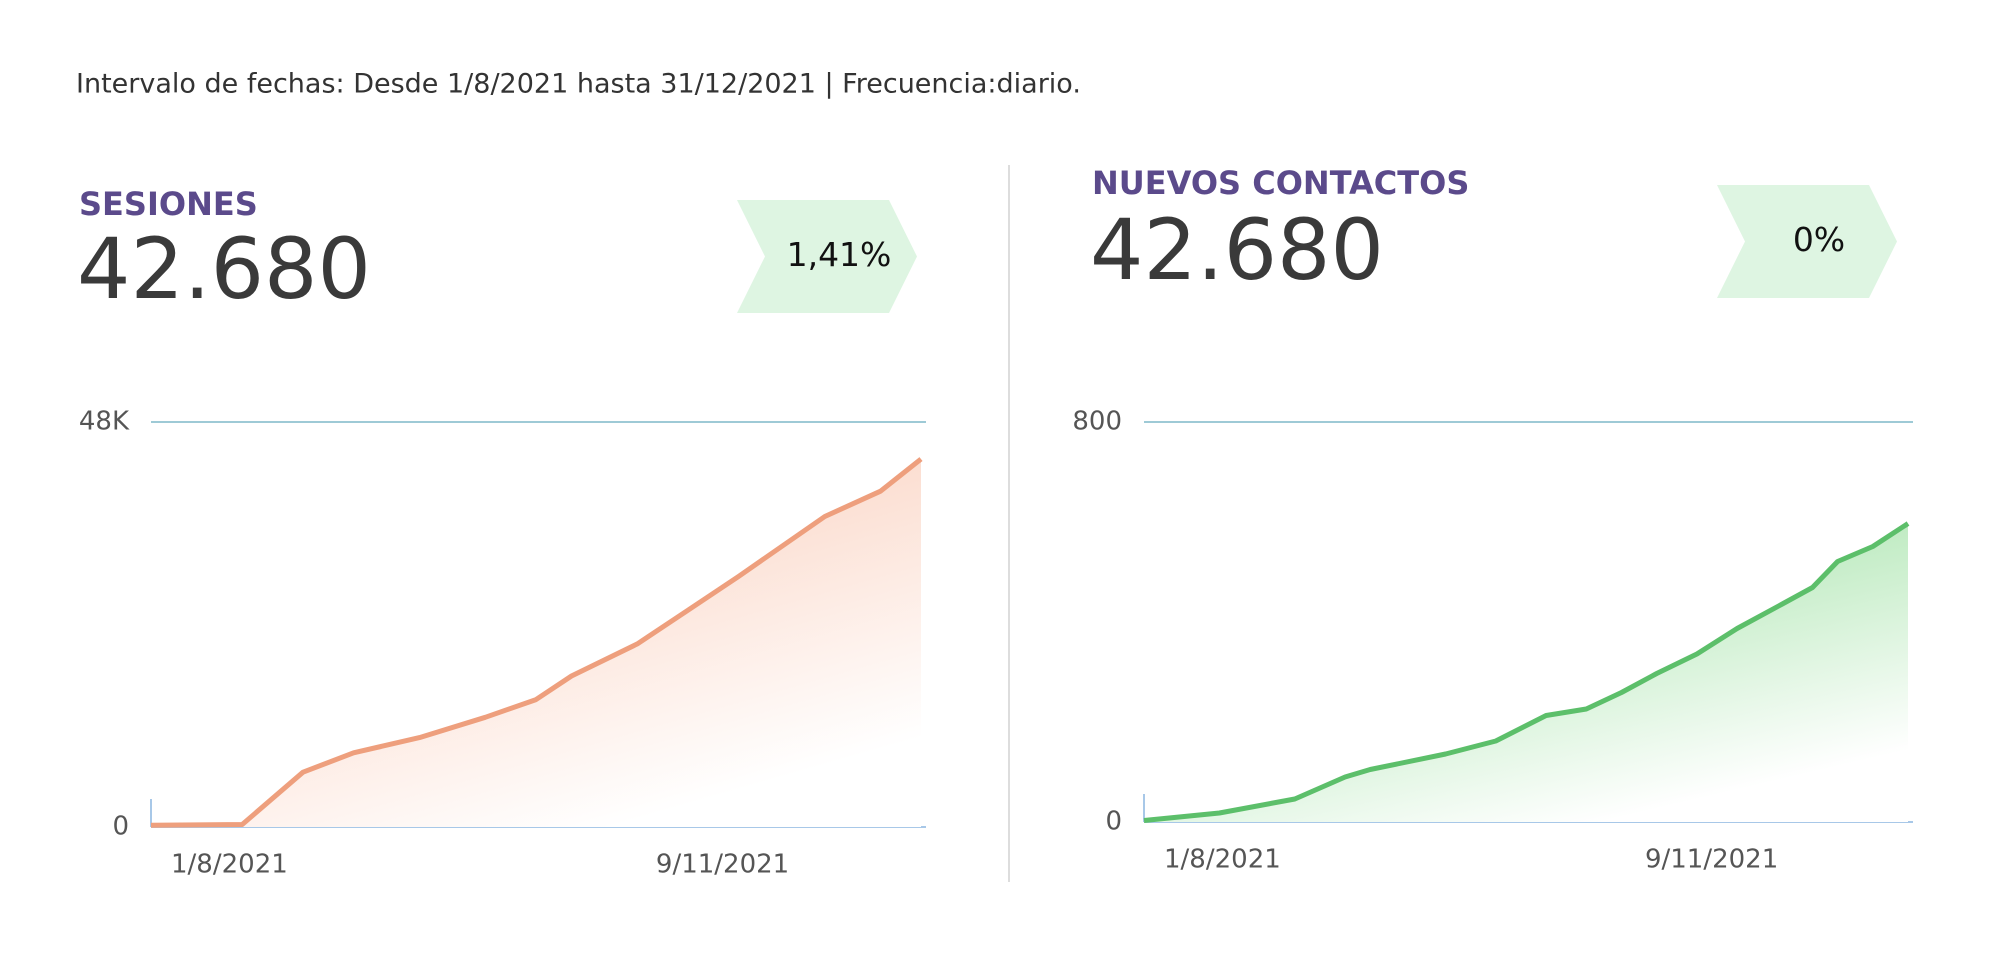 This screenshot has height=959, width=2000. I want to click on panel-title: SESIONES, so click(168, 204).